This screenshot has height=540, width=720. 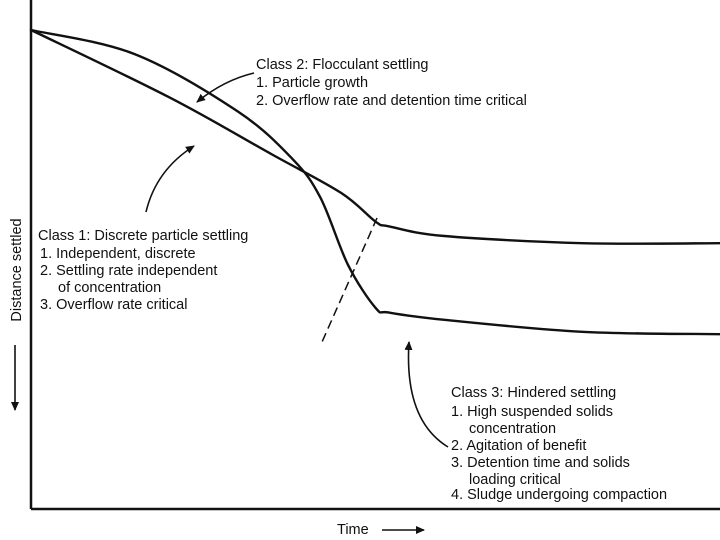 I want to click on y-axis-label: Distance settled, so click(x=17, y=269).